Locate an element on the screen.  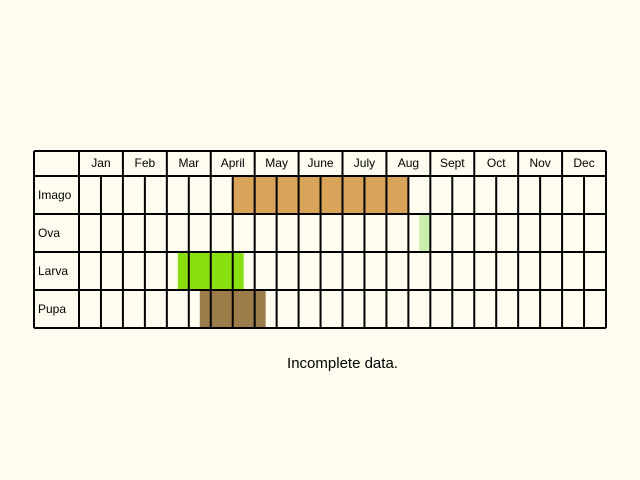
month-label-mar: Mar is located at coordinates (188, 163).